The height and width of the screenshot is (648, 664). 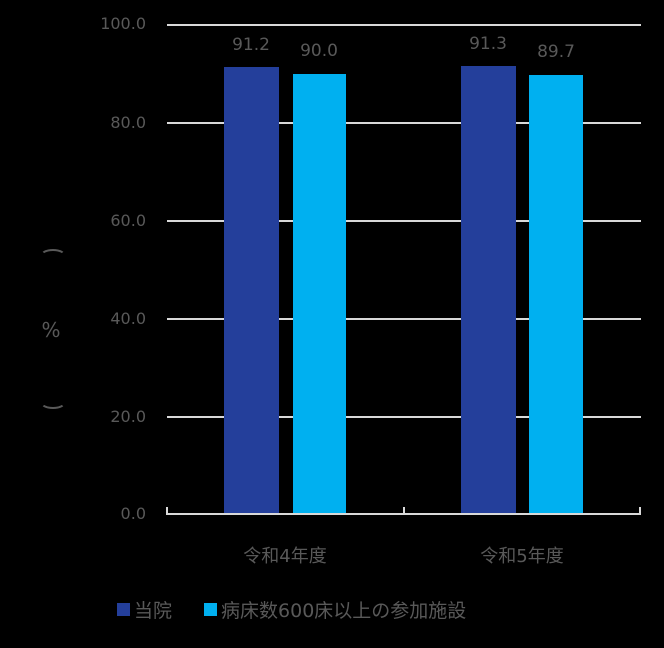 I want to click on legend: 当院 病床数600床以上の参加施設, so click(x=307, y=609).